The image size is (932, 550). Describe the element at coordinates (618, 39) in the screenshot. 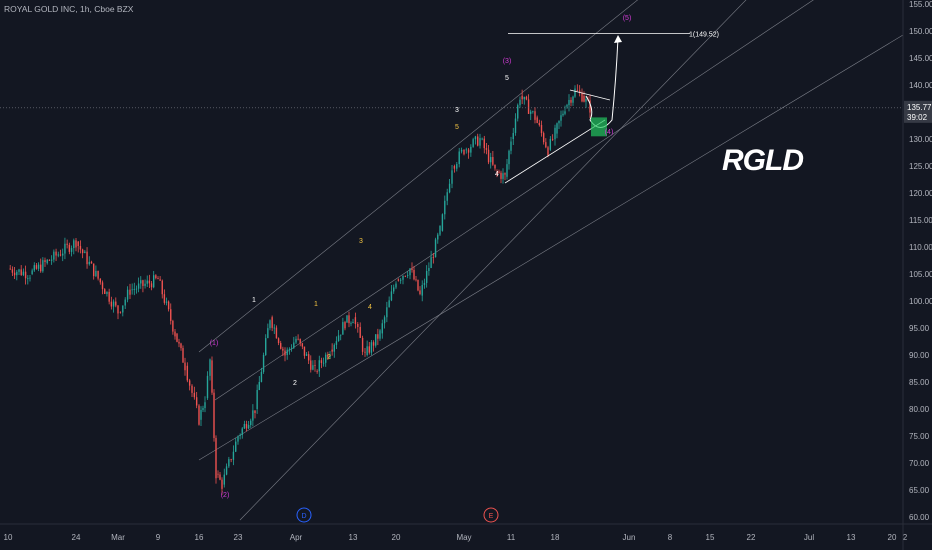

I see `projection-arrowhead` at that location.